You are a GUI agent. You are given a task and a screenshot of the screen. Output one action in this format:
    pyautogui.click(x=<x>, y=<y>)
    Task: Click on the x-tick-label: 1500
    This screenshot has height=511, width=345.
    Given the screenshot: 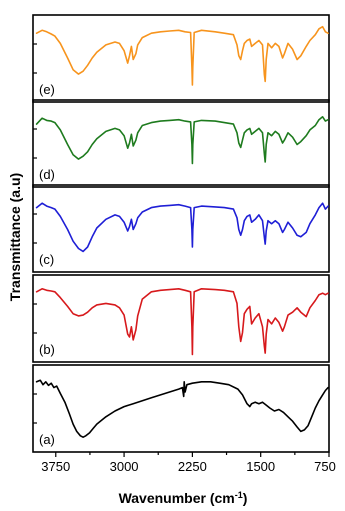 What is the action you would take?
    pyautogui.click(x=260, y=466)
    